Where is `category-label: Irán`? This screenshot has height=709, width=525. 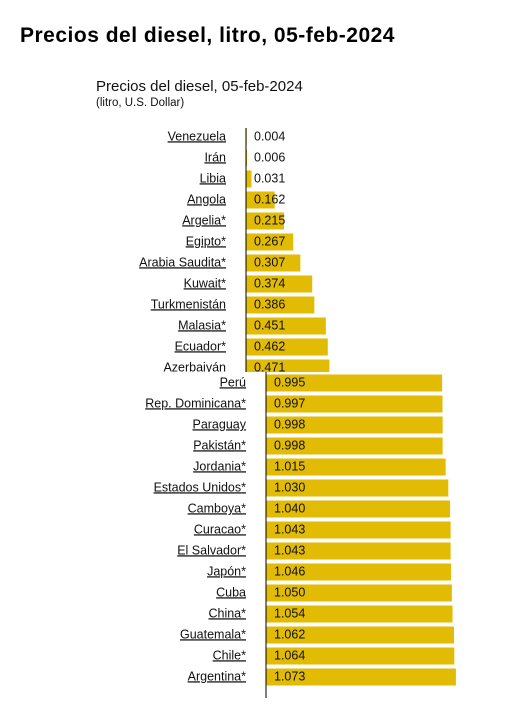
category-label: Irán is located at coordinates (215, 157).